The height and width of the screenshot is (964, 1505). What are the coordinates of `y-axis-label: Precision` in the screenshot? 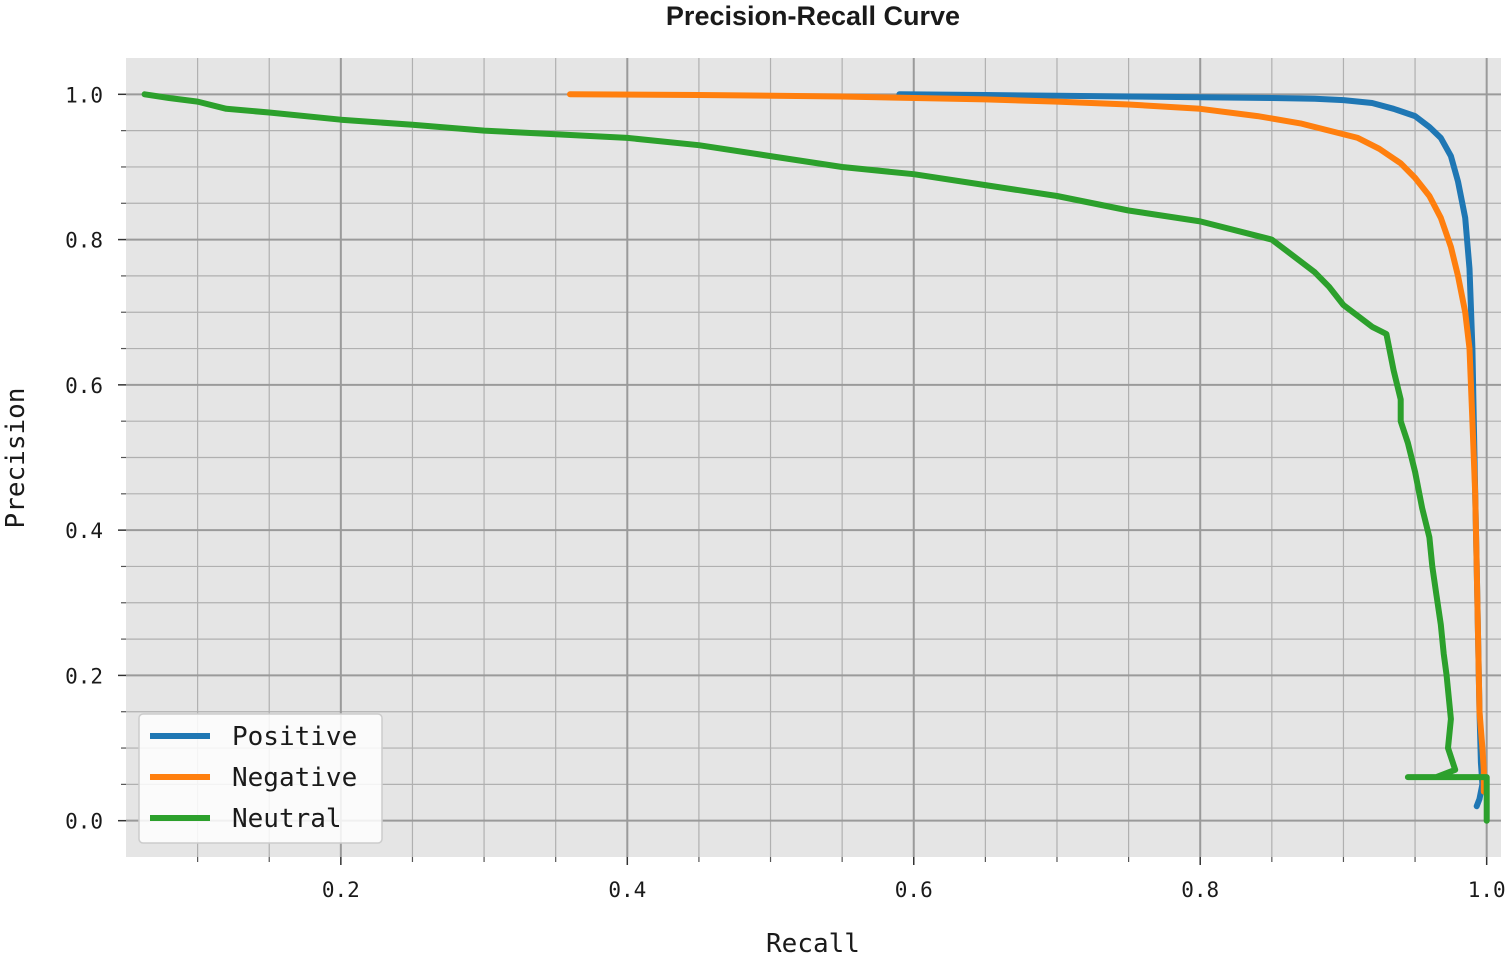 It's located at (16, 458).